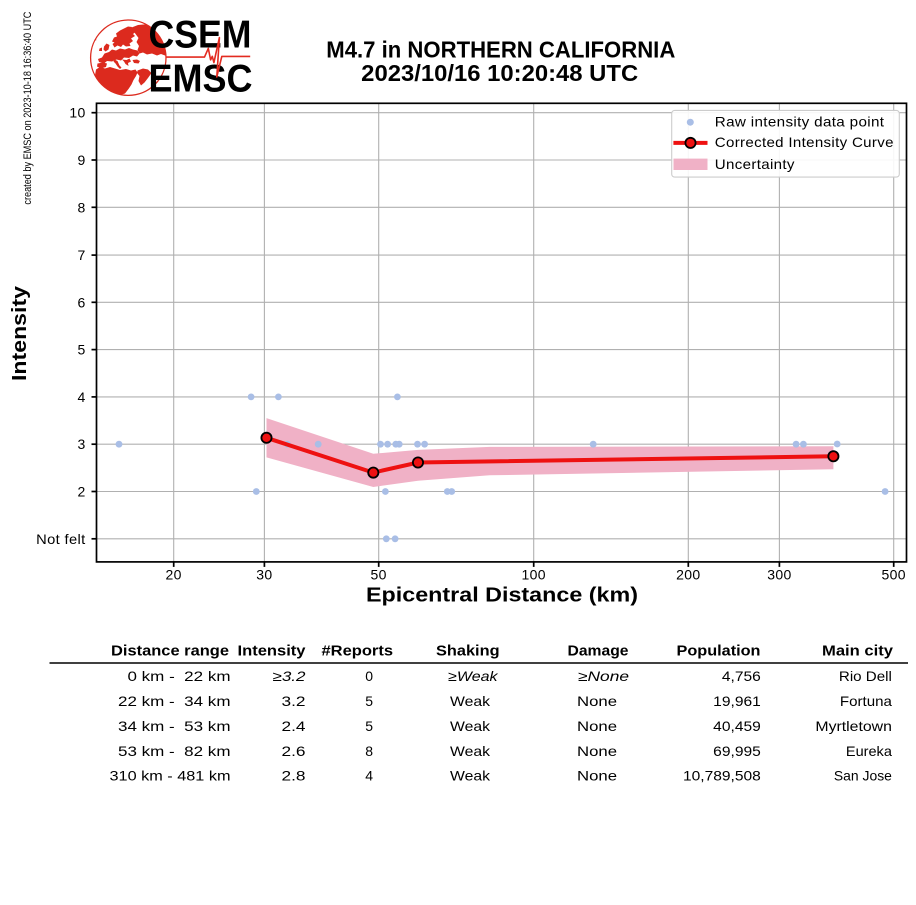  Describe the element at coordinates (174, 726) in the screenshot. I see `svg-text: 34 km - 53 km` at that location.